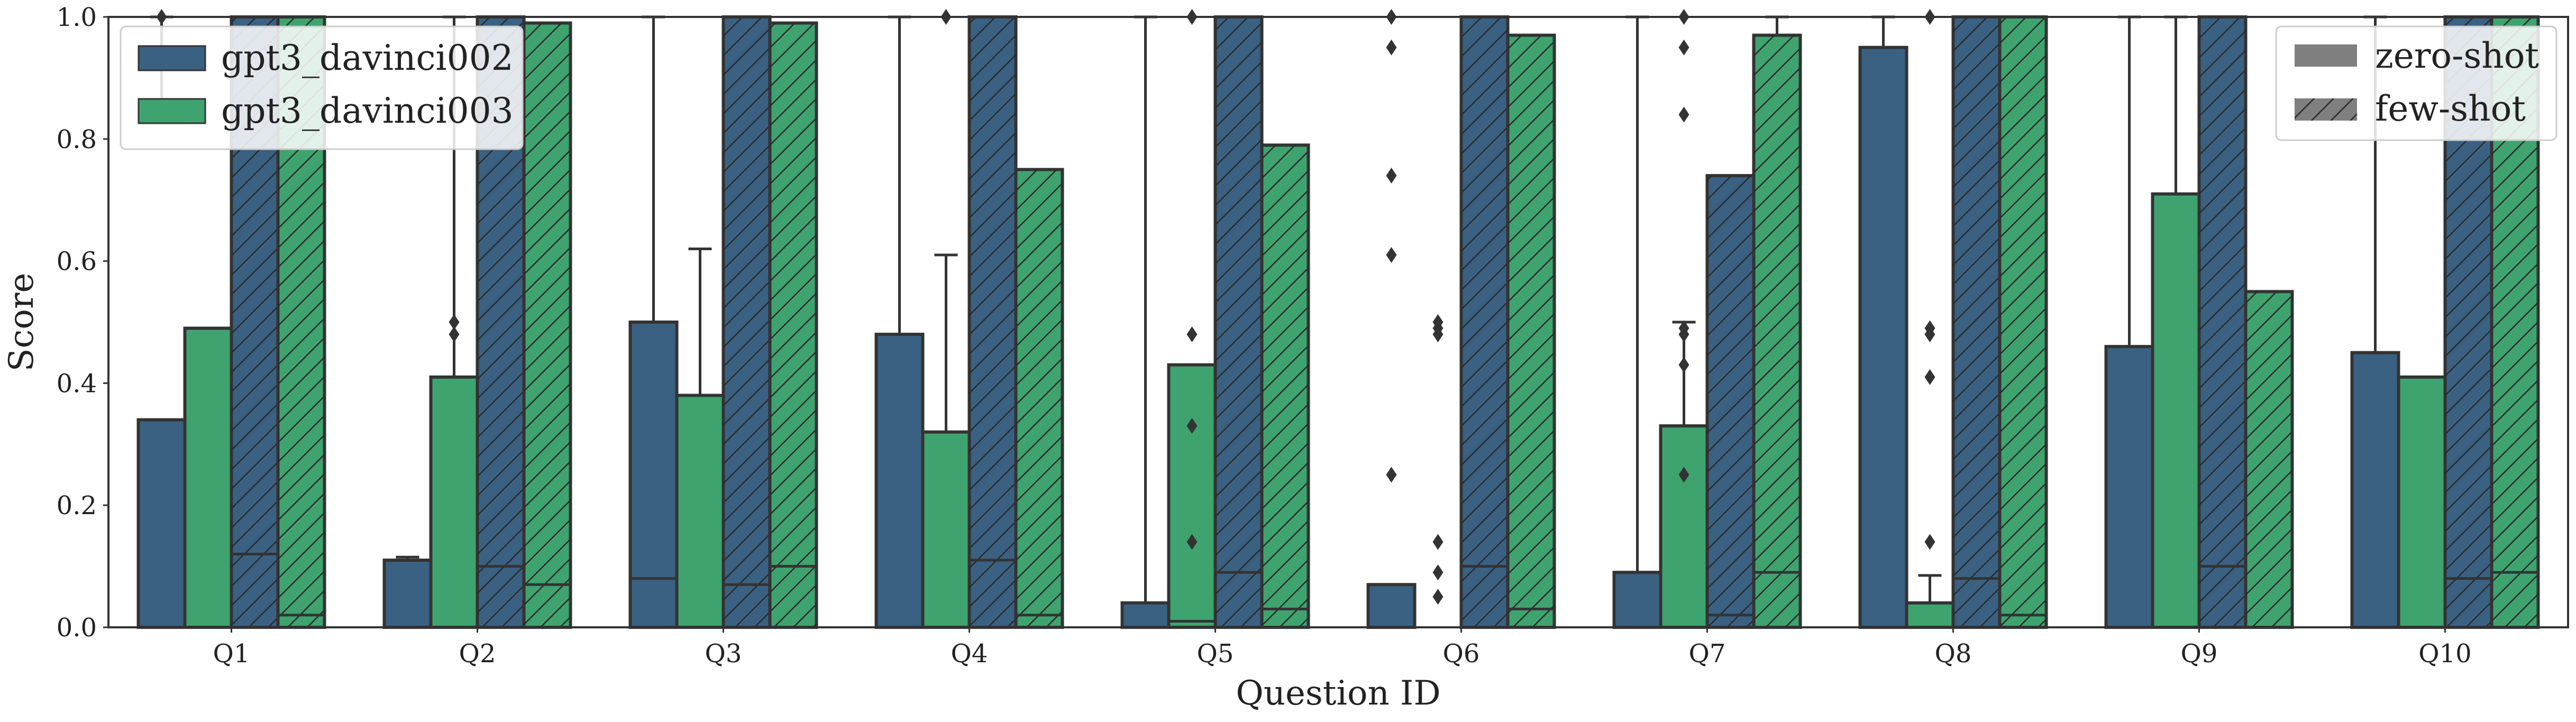 The height and width of the screenshot is (722, 2576). Describe the element at coordinates (77, 17) in the screenshot. I see `y-tick-label: 1.0` at that location.